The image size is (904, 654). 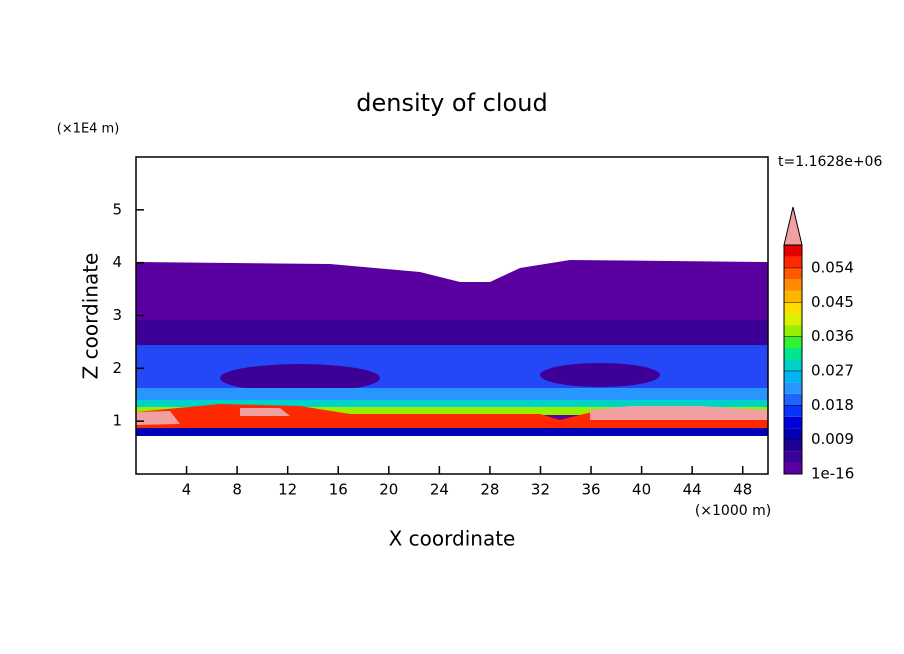 I want to click on y-unit: (×1E4 m), so click(x=88, y=129).